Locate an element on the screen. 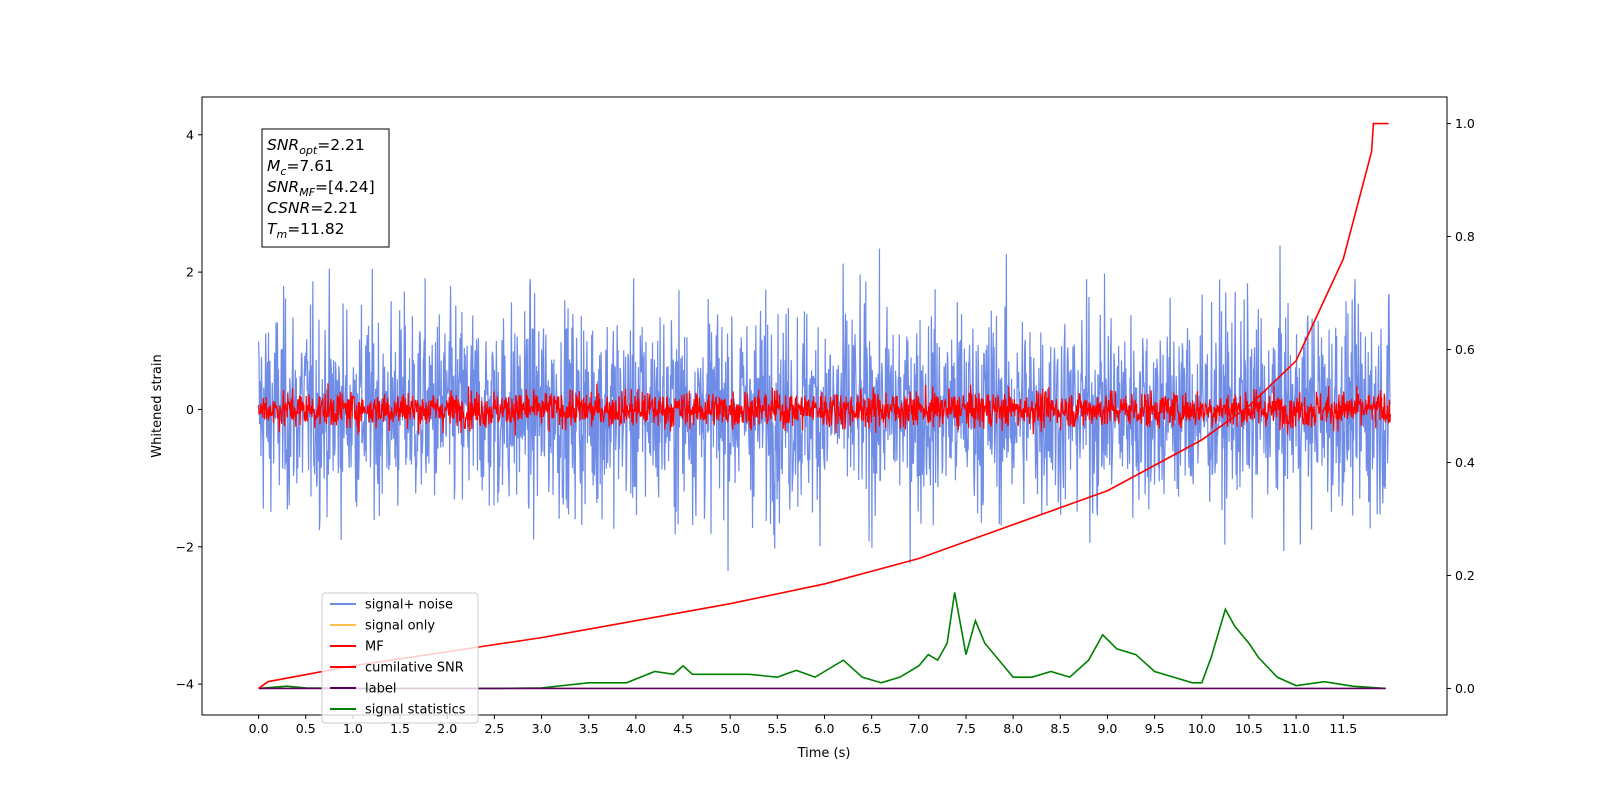 The width and height of the screenshot is (1600, 804). legend-label: signal only is located at coordinates (400, 626).